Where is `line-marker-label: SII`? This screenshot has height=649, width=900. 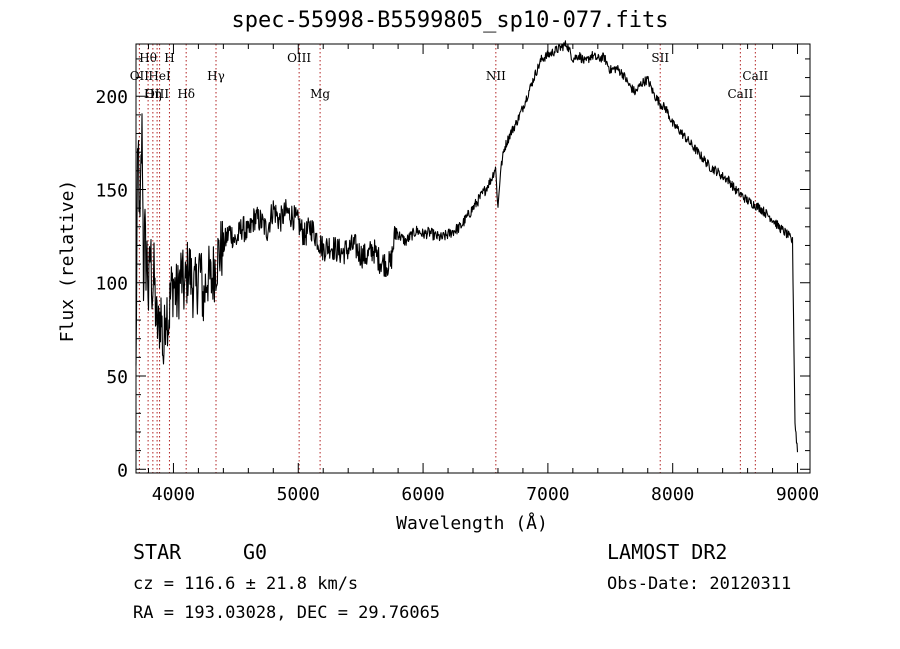 line-marker-label: SII is located at coordinates (660, 58).